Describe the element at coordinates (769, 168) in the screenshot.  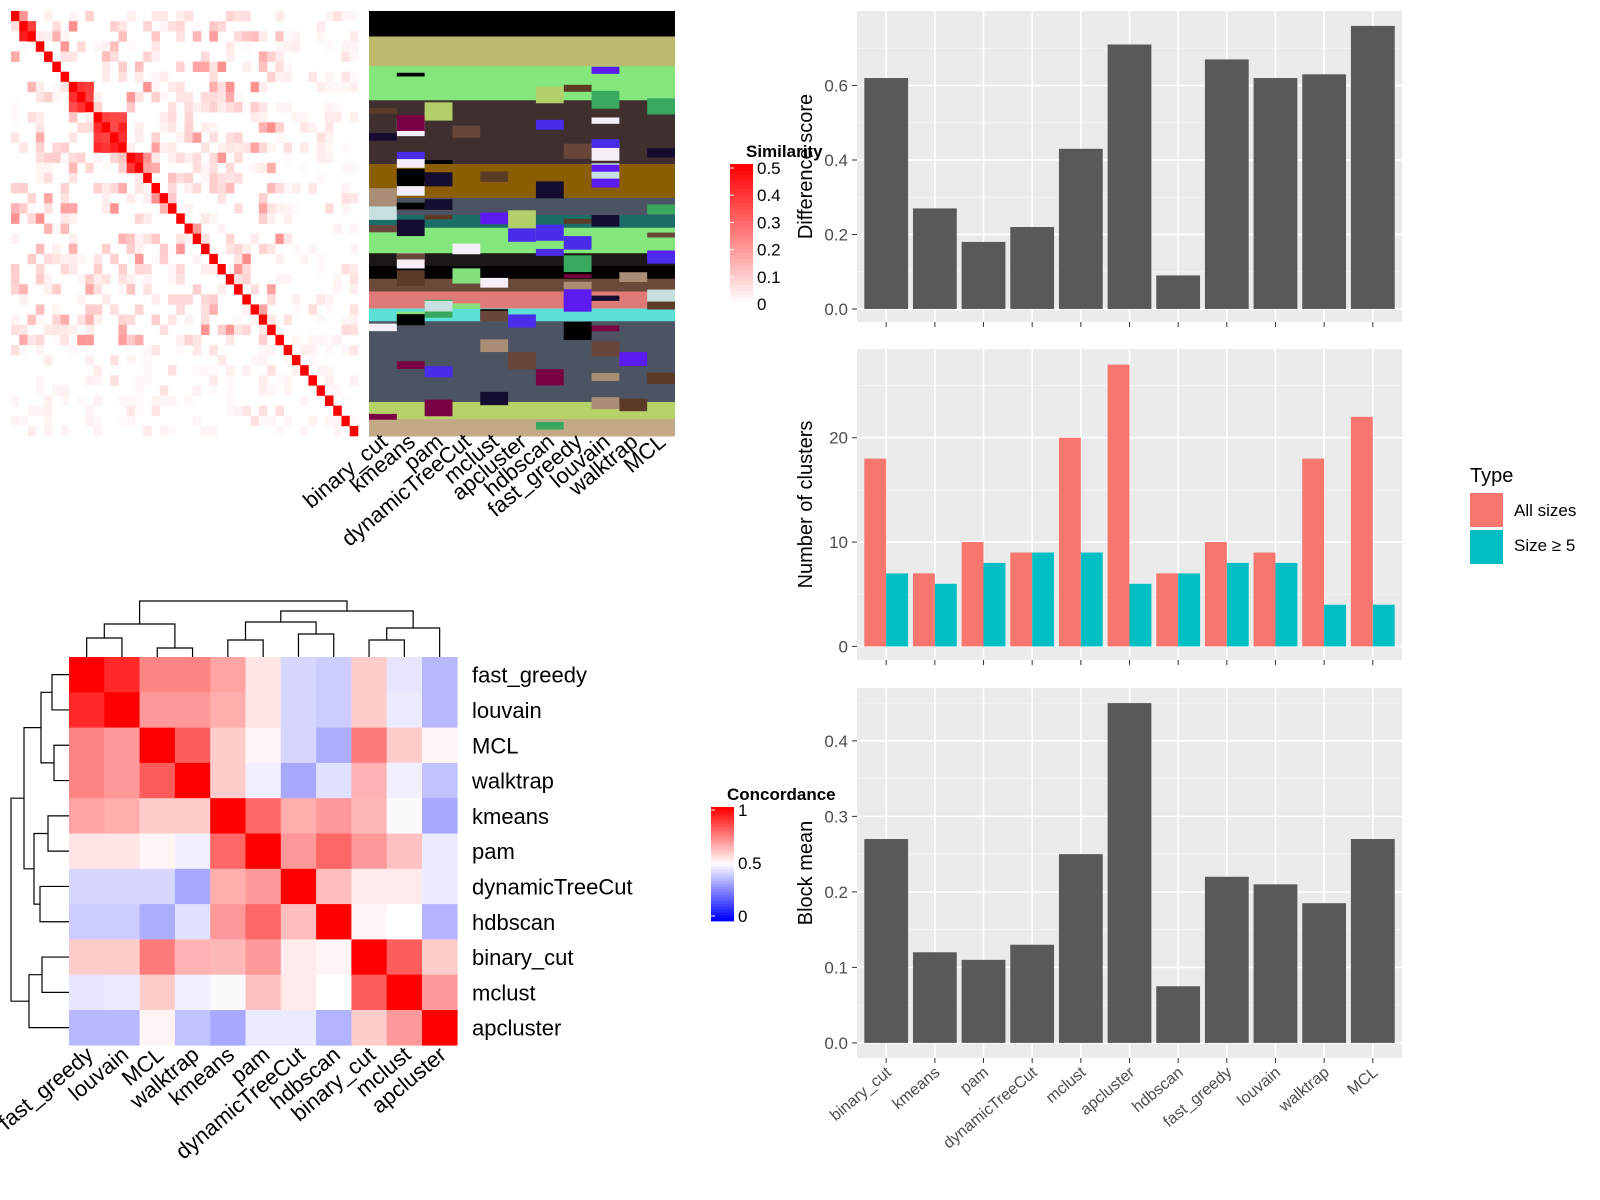
I see `similarity-legend-tick-label: 0.5` at that location.